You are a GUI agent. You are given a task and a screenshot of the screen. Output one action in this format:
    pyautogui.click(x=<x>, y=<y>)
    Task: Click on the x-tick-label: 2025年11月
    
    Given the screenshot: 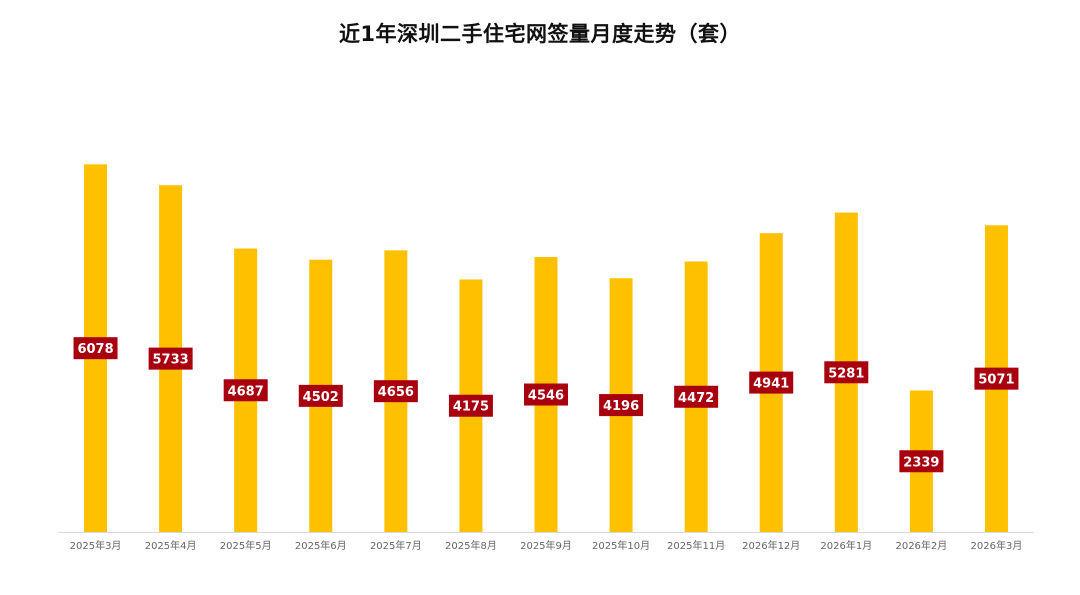 What is the action you would take?
    pyautogui.click(x=696, y=545)
    